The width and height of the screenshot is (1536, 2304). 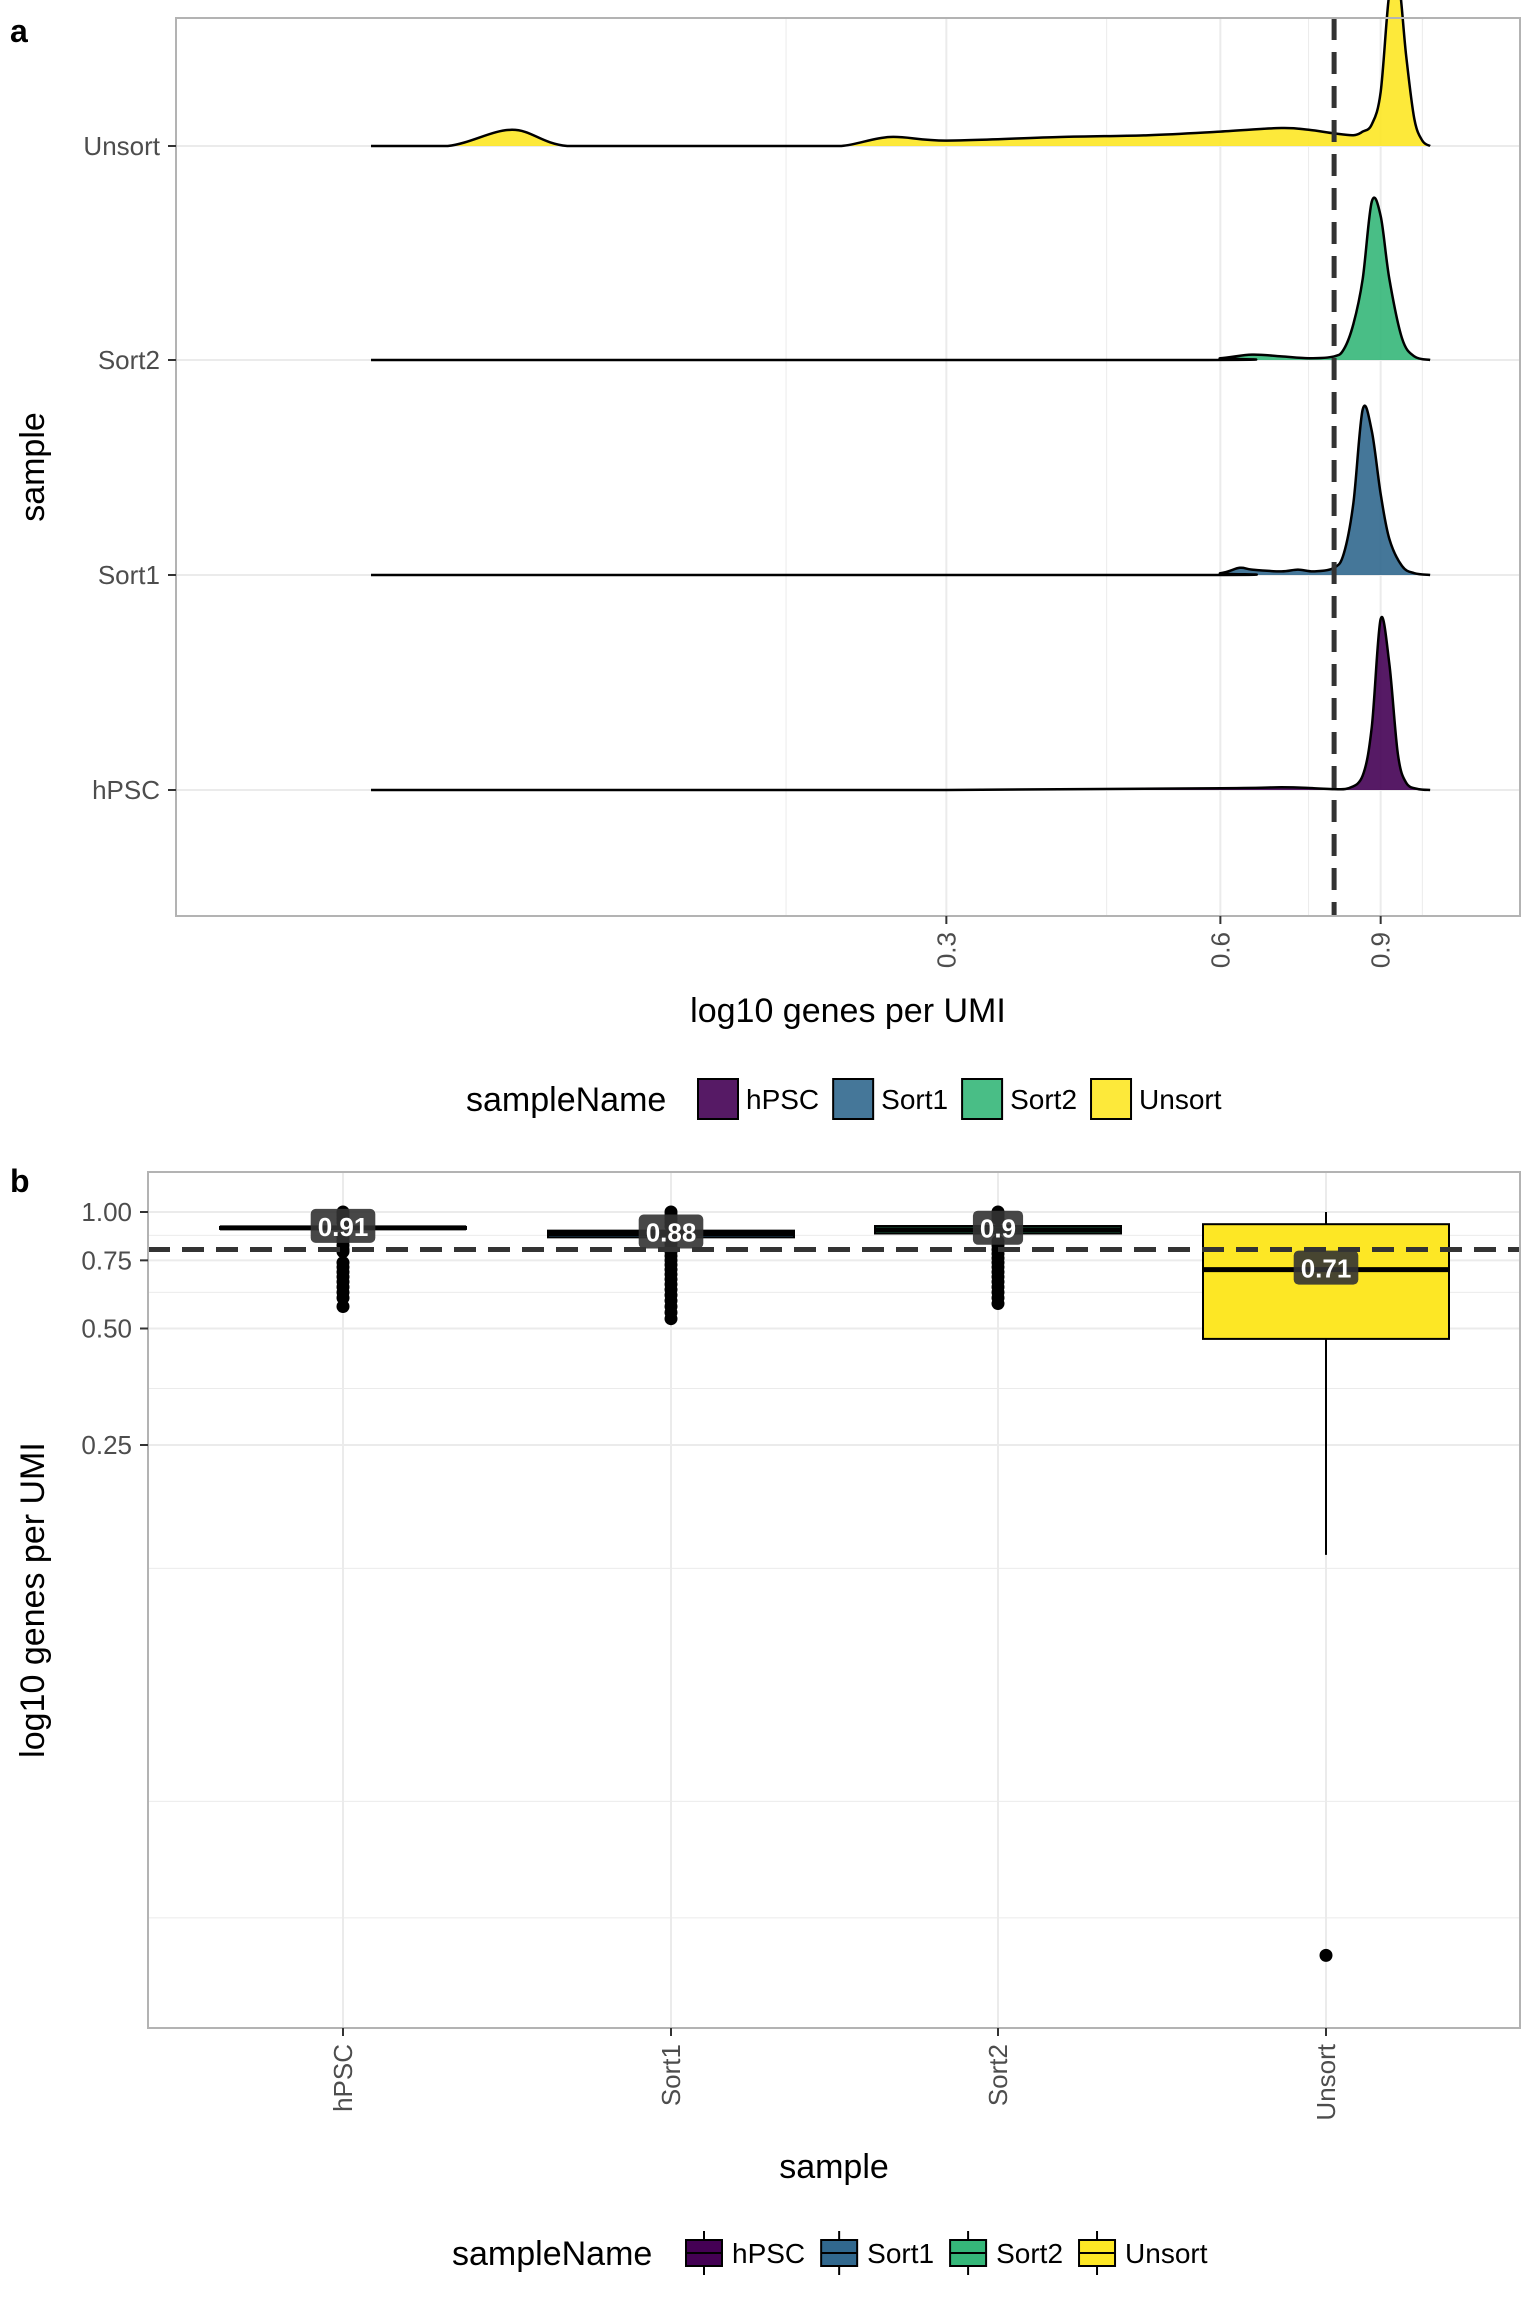 I want to click on median-labels: 0.91 0.88 0.9 0.71, so click(x=834, y=1246).